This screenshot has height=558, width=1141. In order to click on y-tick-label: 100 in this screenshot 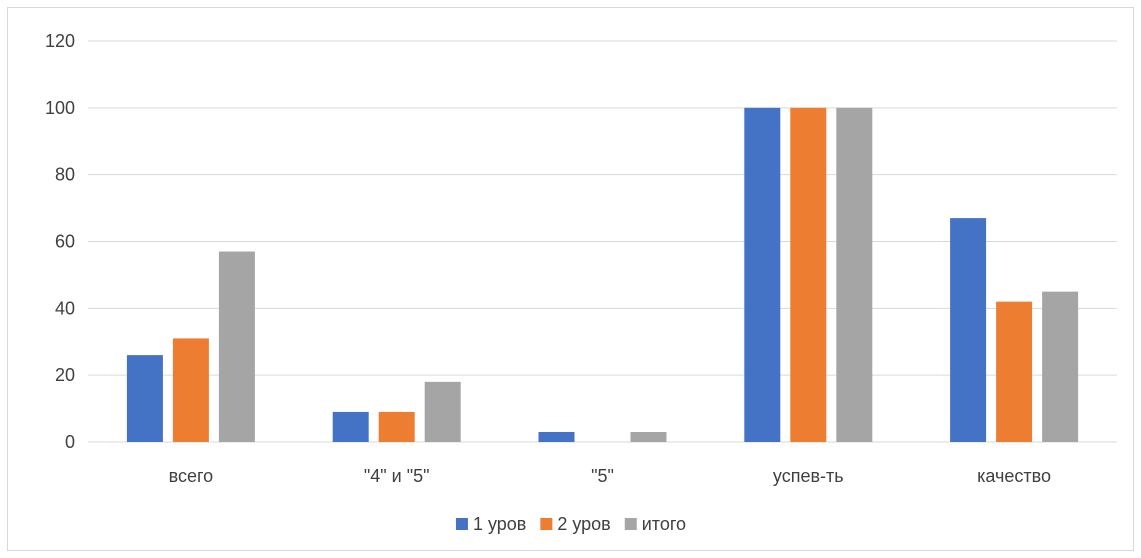, I will do `click(60, 108)`.